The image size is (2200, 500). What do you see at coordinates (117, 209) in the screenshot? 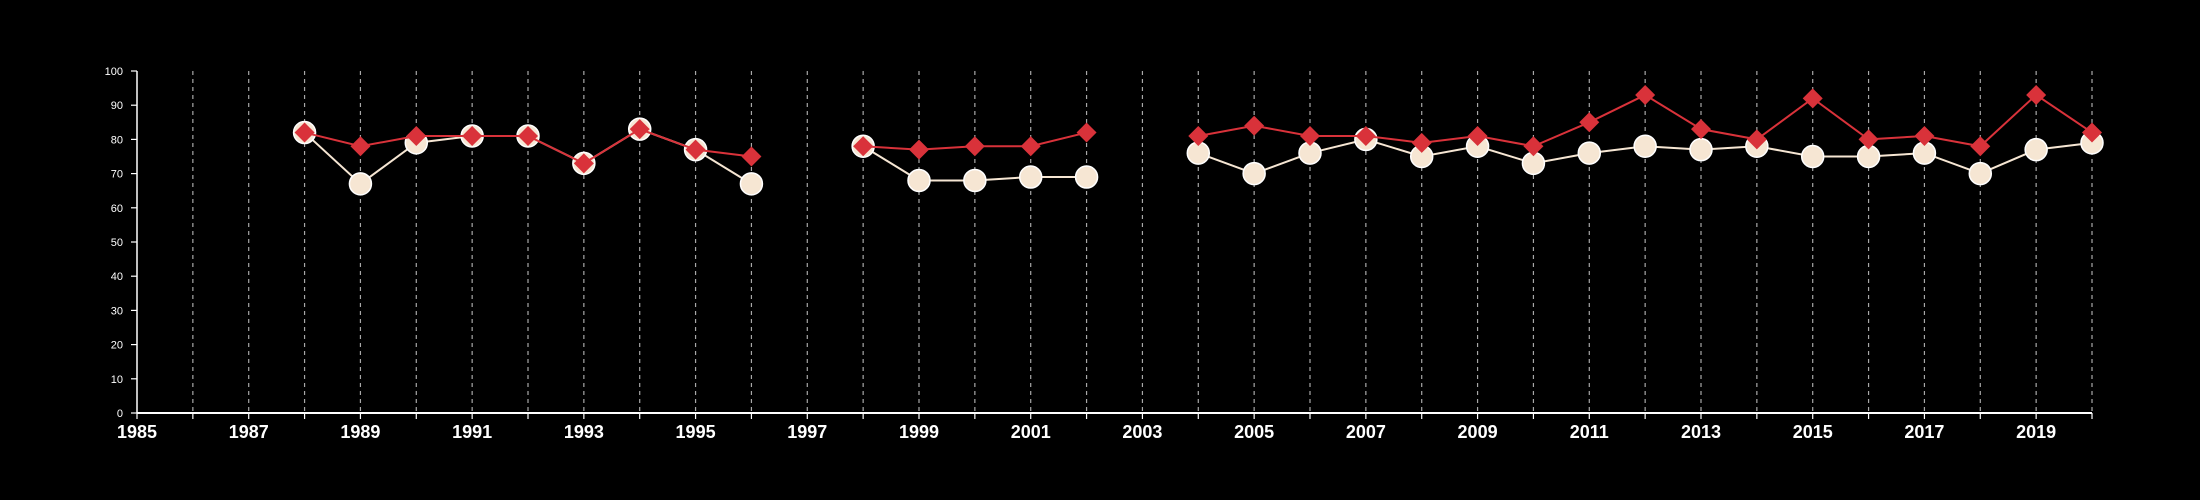
I see `y-tick-label: 60` at bounding box center [117, 209].